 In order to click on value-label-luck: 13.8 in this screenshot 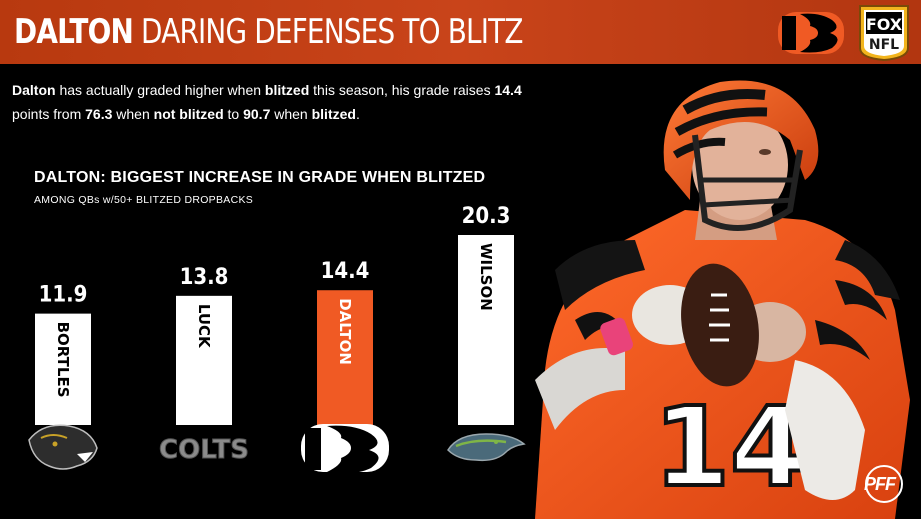, I will do `click(204, 277)`.